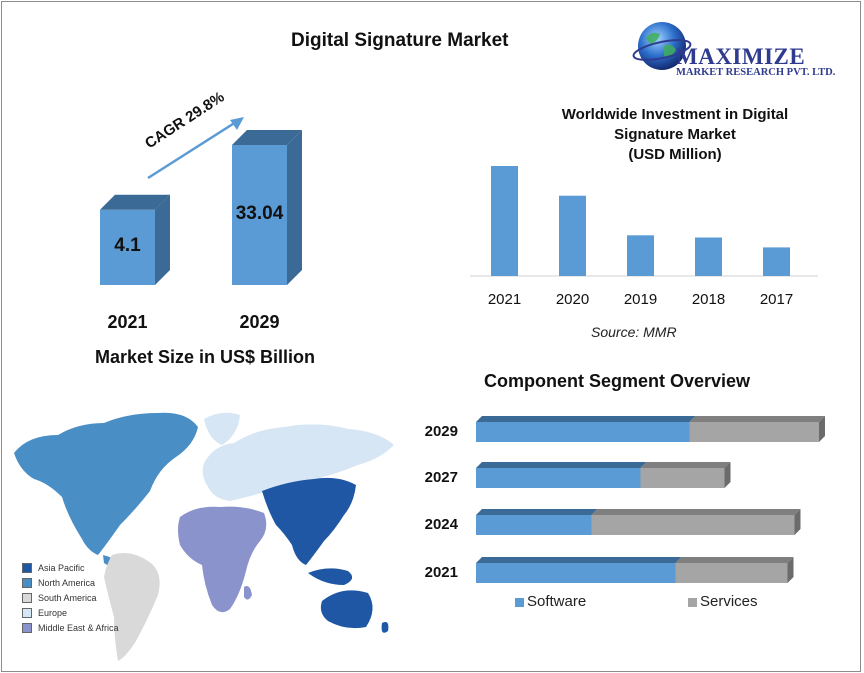 This screenshot has height=673, width=864. Describe the element at coordinates (692, 602) in the screenshot. I see `legend-swatch-services` at that location.